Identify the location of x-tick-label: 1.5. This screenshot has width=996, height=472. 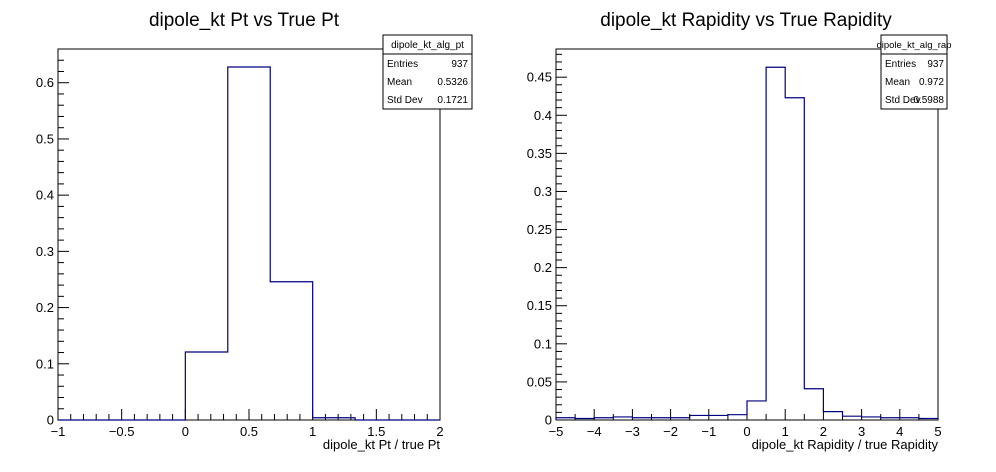
(376, 431).